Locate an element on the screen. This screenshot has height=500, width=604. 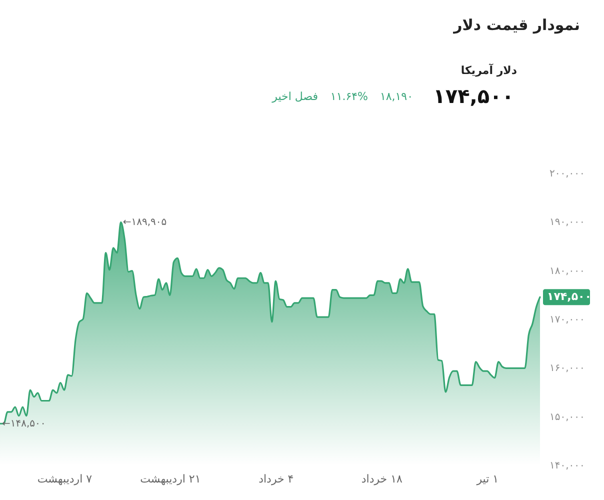
y-tick-label: ۱۷۰,۰۰۰ is located at coordinates (567, 320).